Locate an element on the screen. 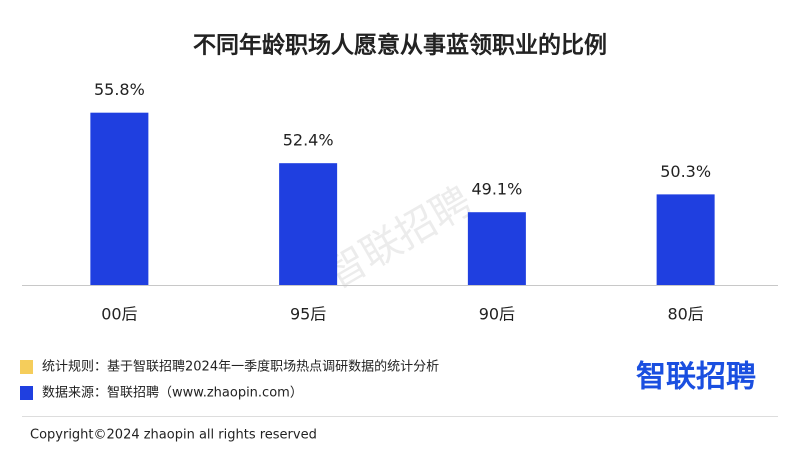  value-label: 52.4% is located at coordinates (308, 140).